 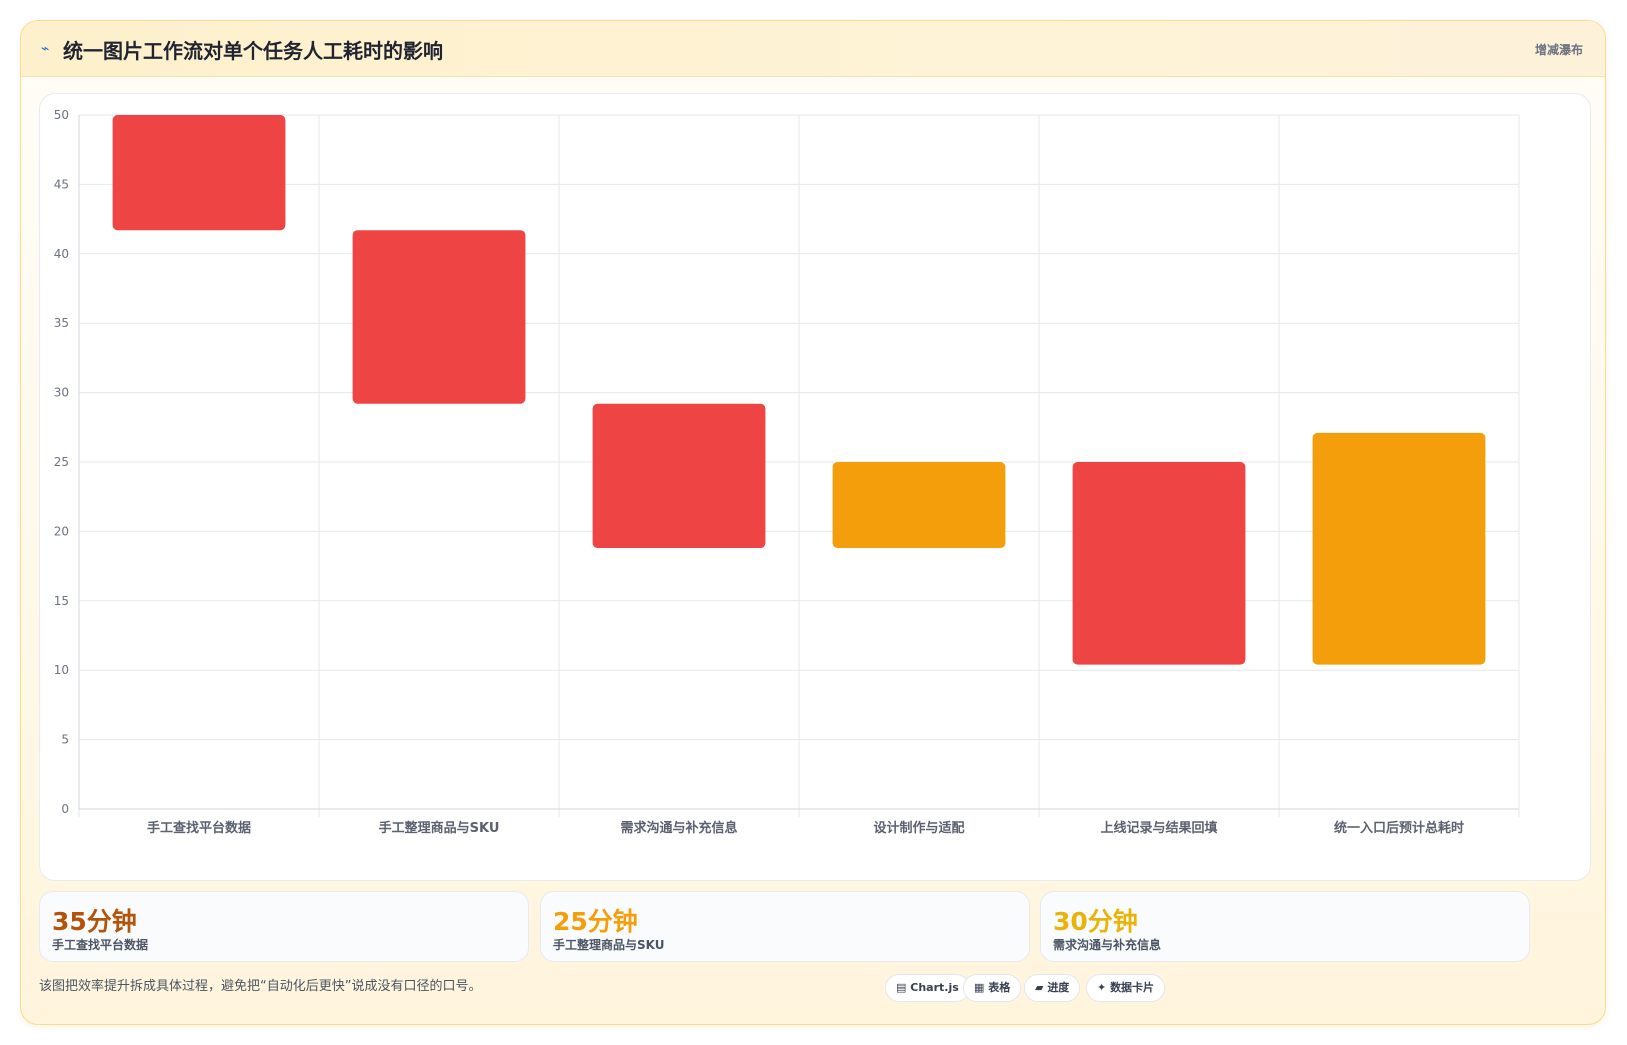 What do you see at coordinates (1095, 921) in the screenshot?
I see `stat-value: 30分钟` at bounding box center [1095, 921].